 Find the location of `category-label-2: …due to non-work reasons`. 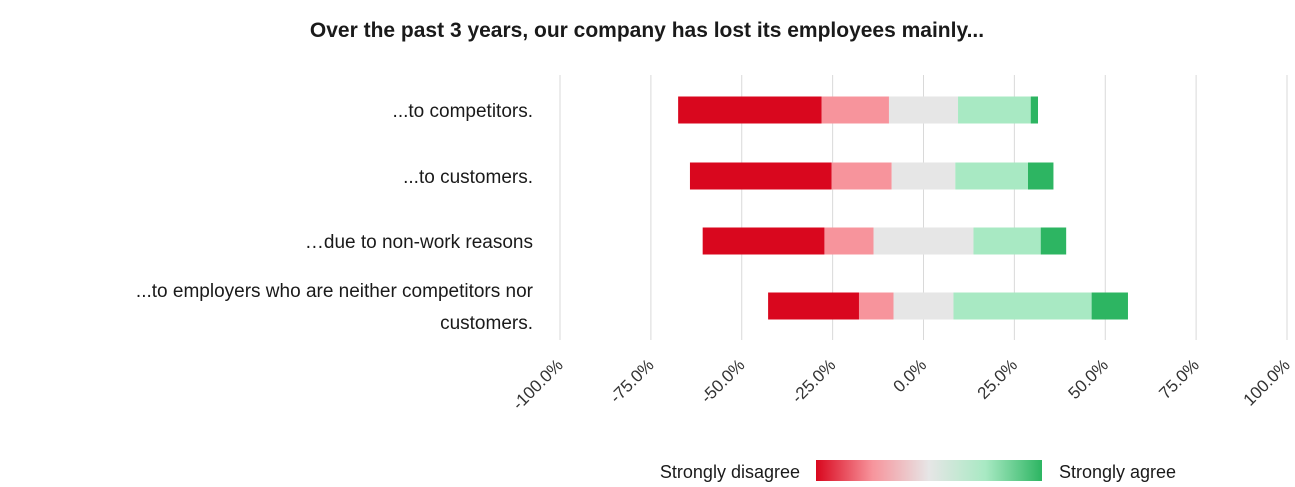

category-label-2: …due to non-work reasons is located at coordinates (419, 242).